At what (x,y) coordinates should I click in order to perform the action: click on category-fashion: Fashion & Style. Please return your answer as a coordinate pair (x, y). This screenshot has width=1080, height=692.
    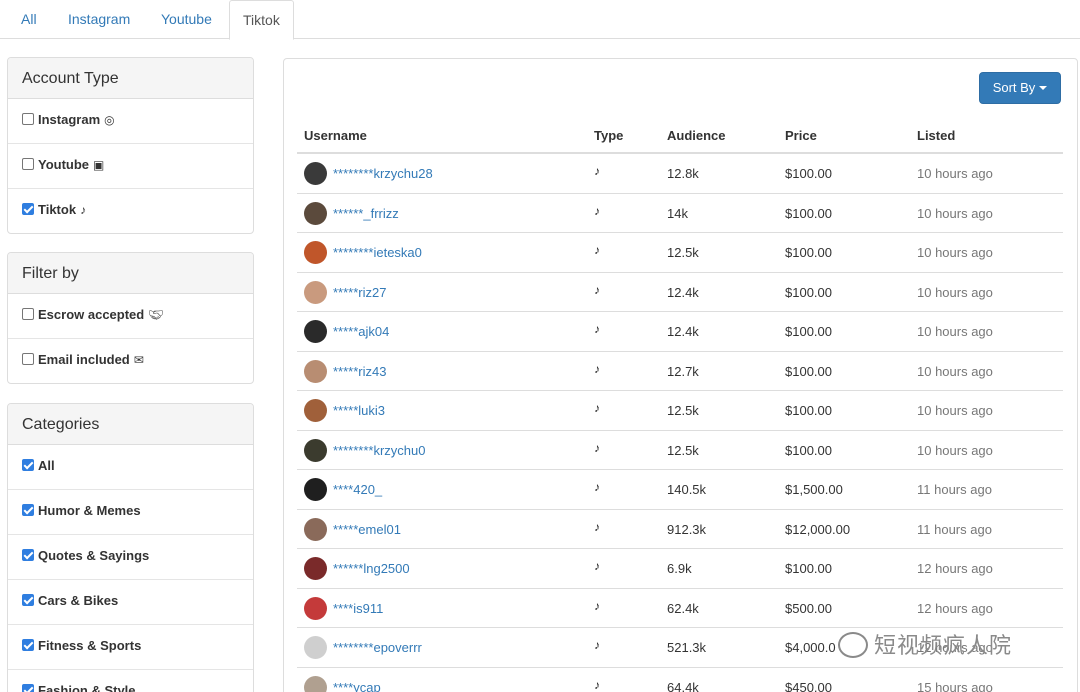
    Looking at the image, I should click on (130, 681).